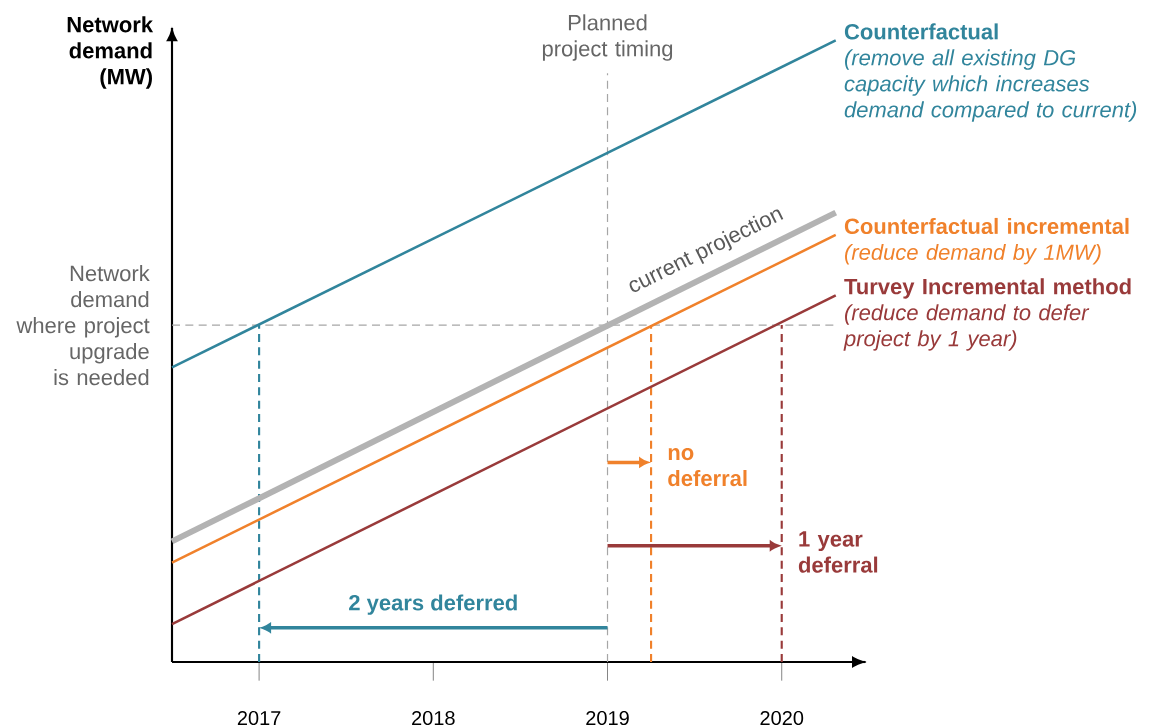  Describe the element at coordinates (707, 467) in the screenshot. I see `annotation: no deferral` at that location.